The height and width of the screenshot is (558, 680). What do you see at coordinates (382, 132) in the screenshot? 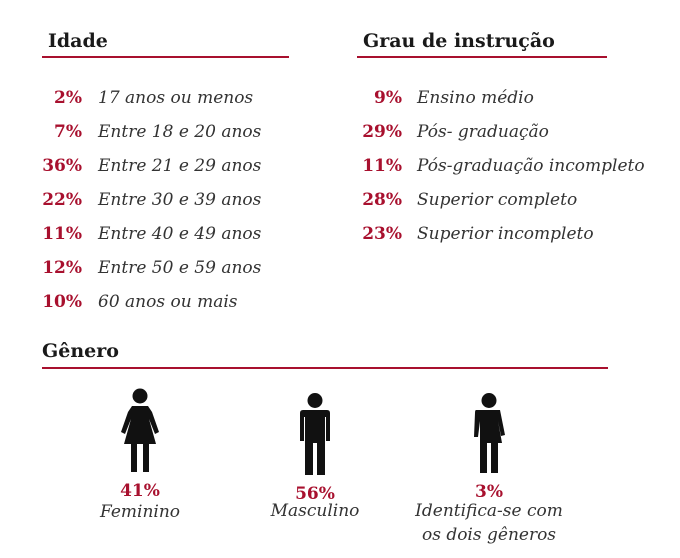
I see `grau-pct: 29%` at bounding box center [382, 132].